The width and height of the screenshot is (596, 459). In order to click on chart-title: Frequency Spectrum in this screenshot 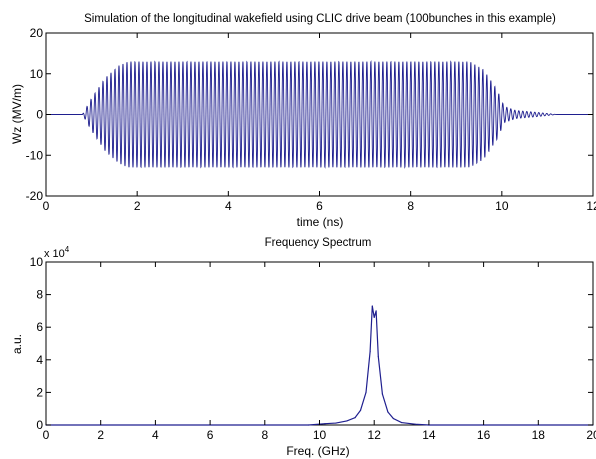, I will do `click(318, 243)`.